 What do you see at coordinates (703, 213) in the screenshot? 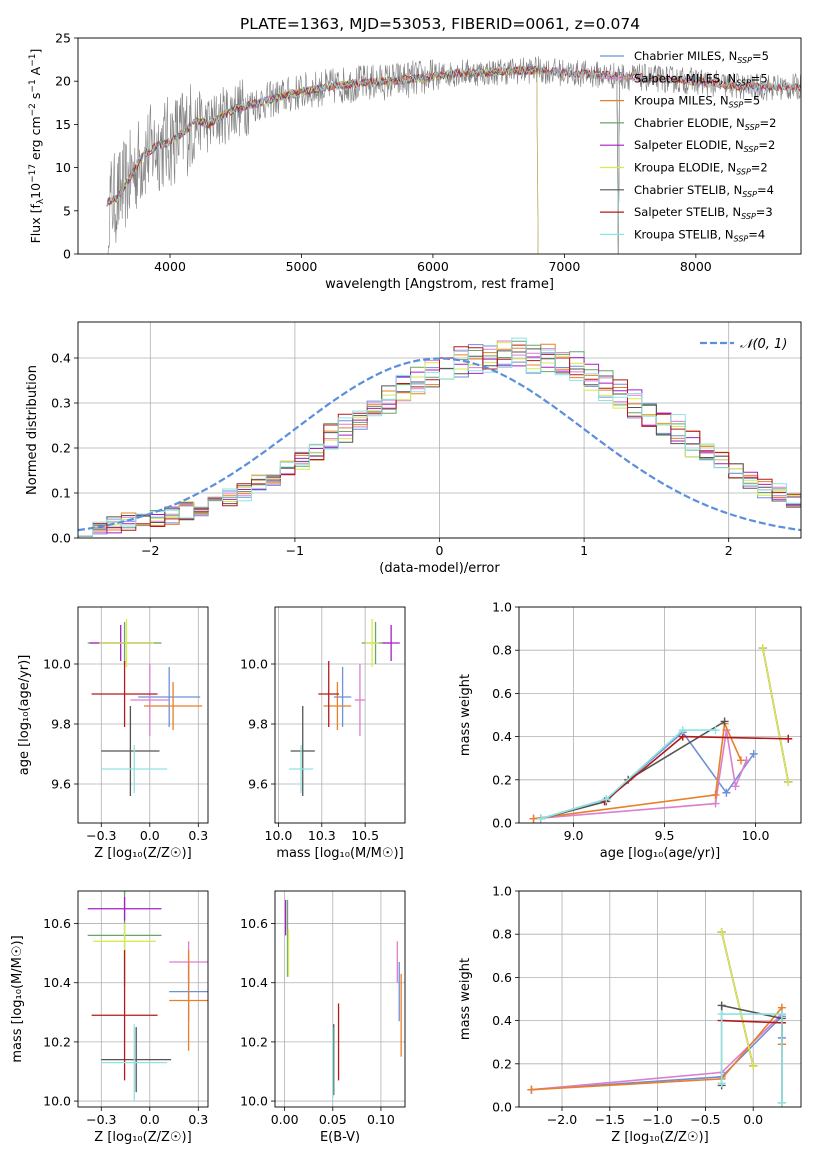
I see `legend-label-salpeter-stelib: Salpeter STELIB, NSSP=3` at bounding box center [703, 213].